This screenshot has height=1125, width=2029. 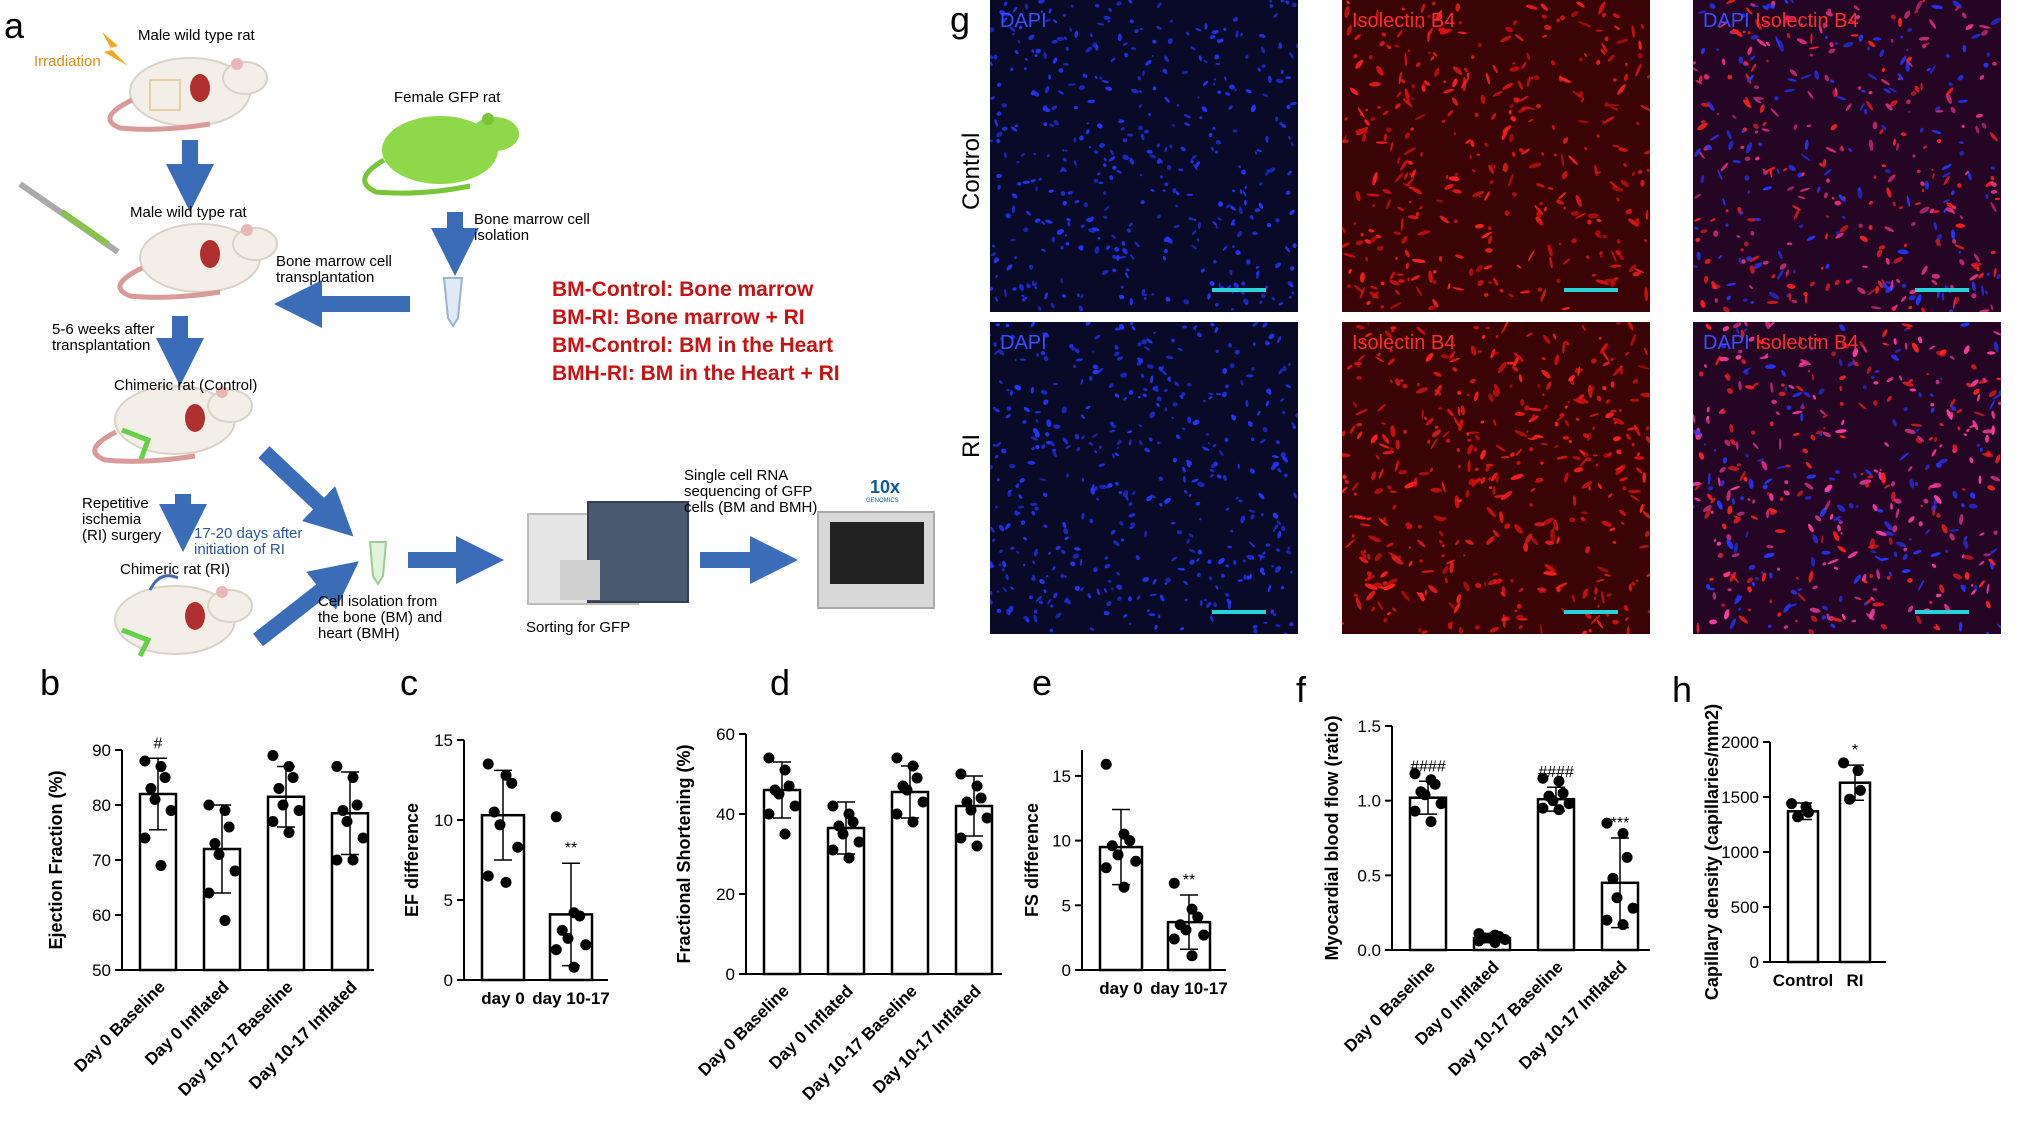 What do you see at coordinates (1332, 837) in the screenshot?
I see `y-axis-label: Myocardial blood flow (ratio)` at bounding box center [1332, 837].